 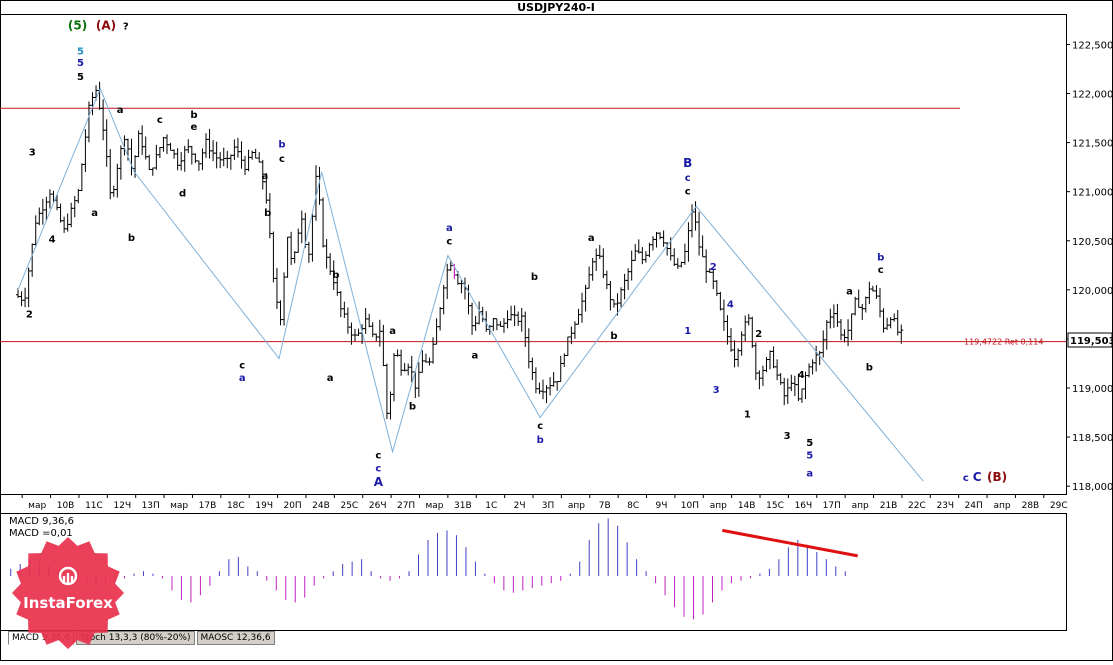 What do you see at coordinates (917, 506) in the screenshot?
I see `time-tick-label: 22С` at bounding box center [917, 506].